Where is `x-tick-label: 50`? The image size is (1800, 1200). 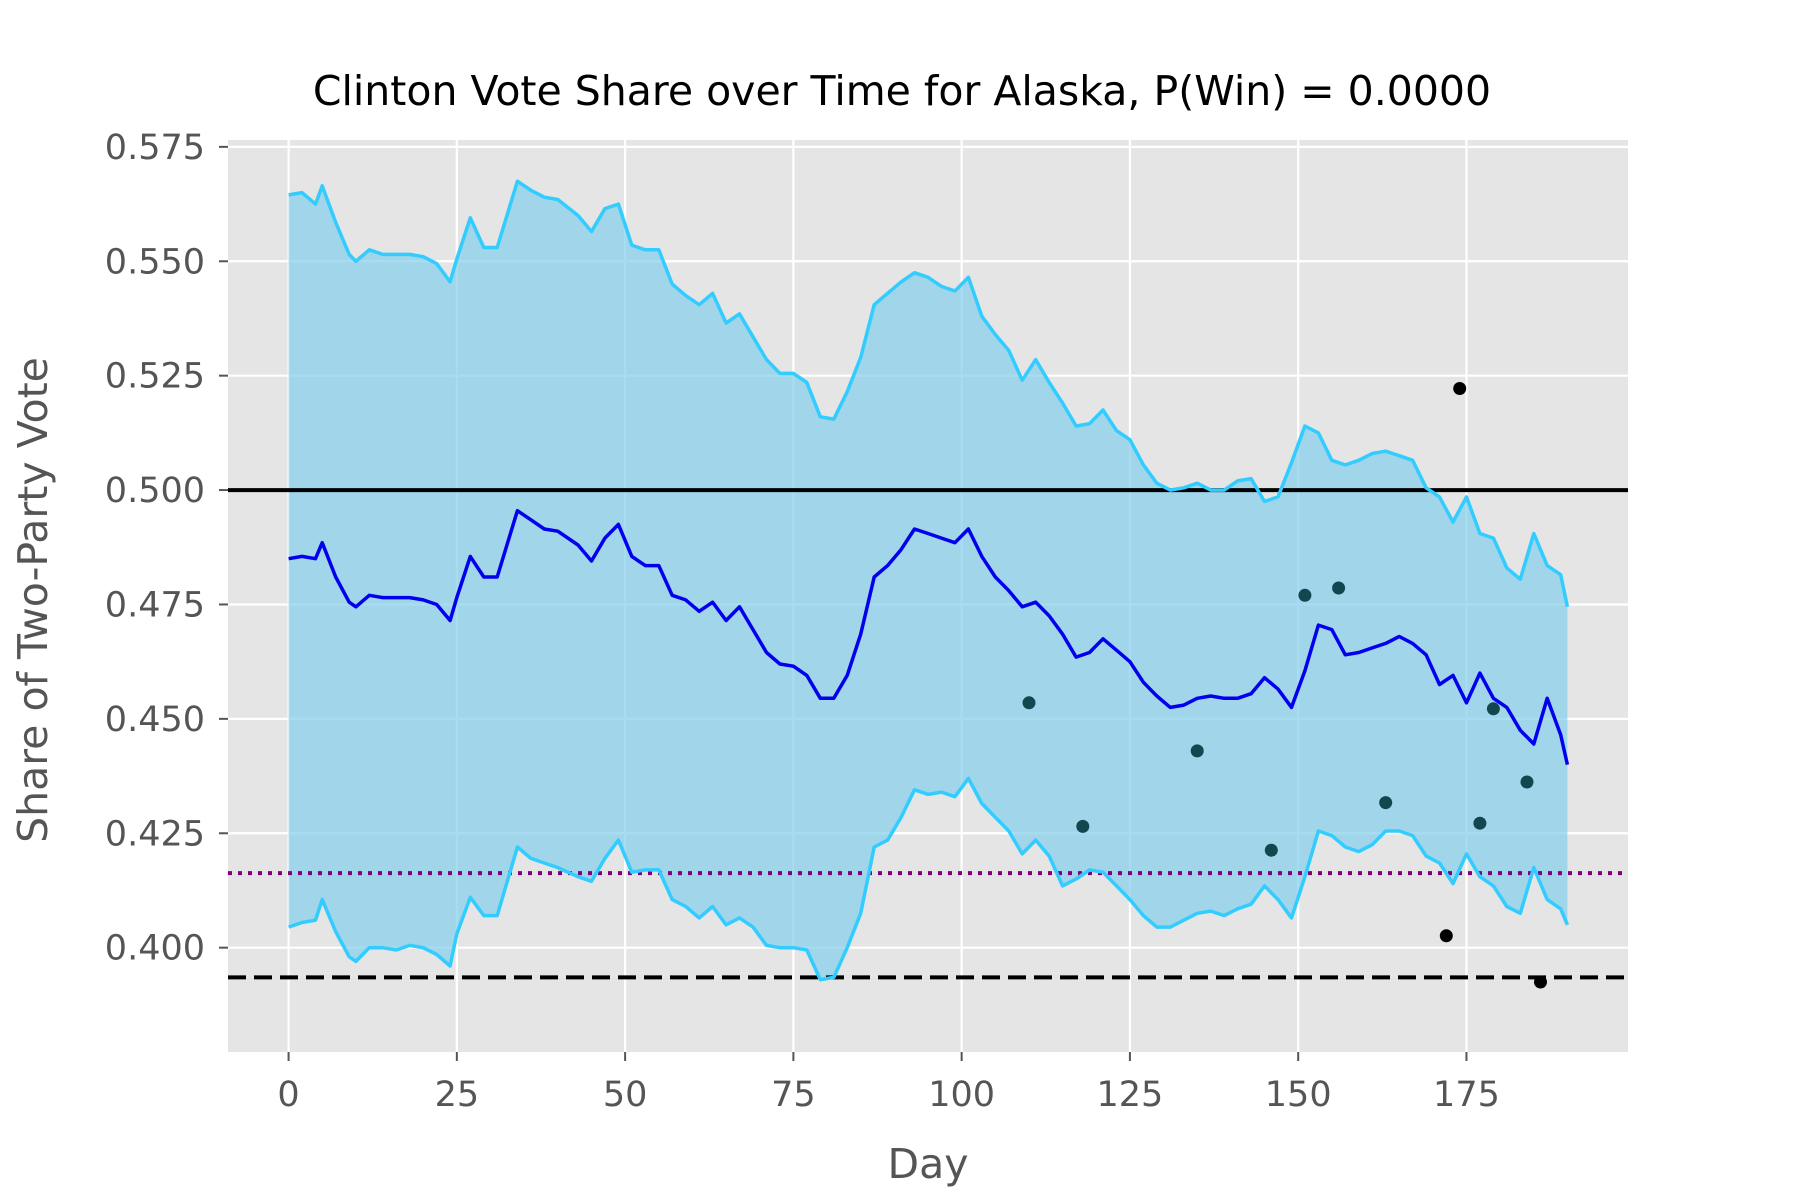 x-tick-label: 50 is located at coordinates (625, 1095).